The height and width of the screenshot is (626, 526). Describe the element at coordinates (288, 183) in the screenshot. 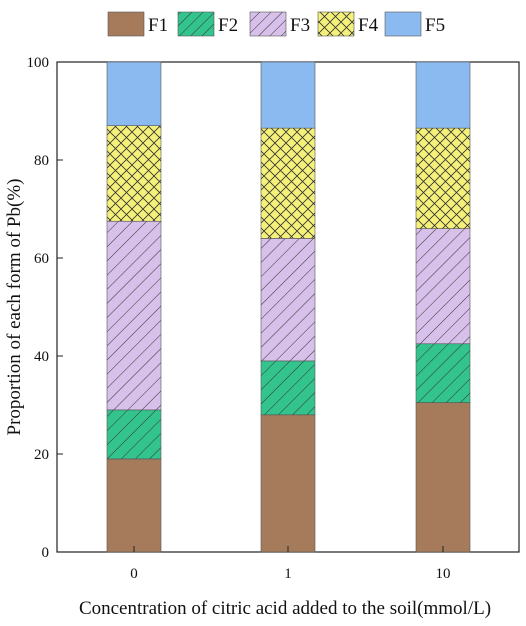

I see `bar-f4-1-pattern` at that location.